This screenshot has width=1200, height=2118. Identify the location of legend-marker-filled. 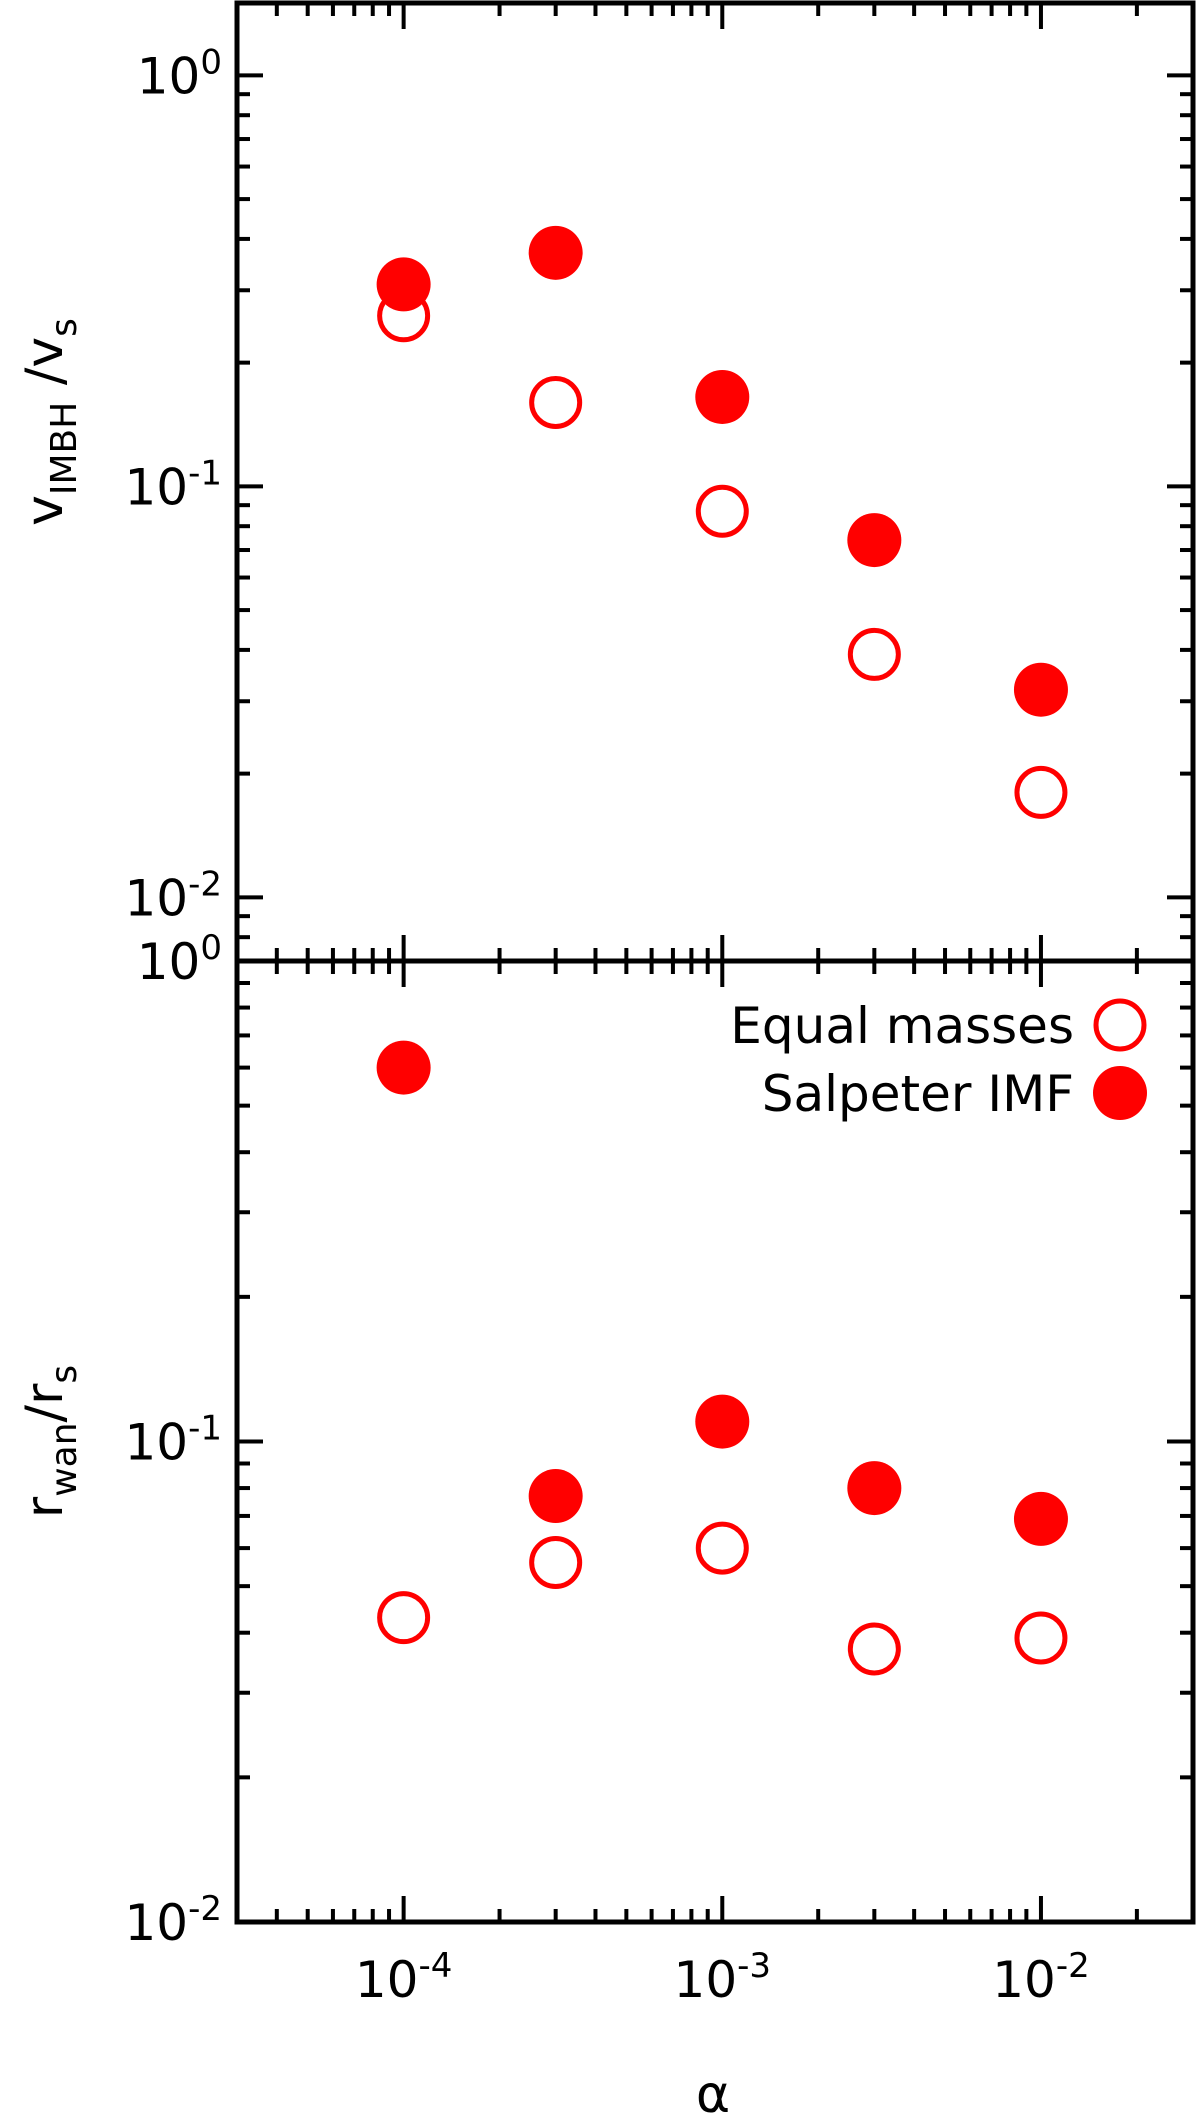
(1120, 1093).